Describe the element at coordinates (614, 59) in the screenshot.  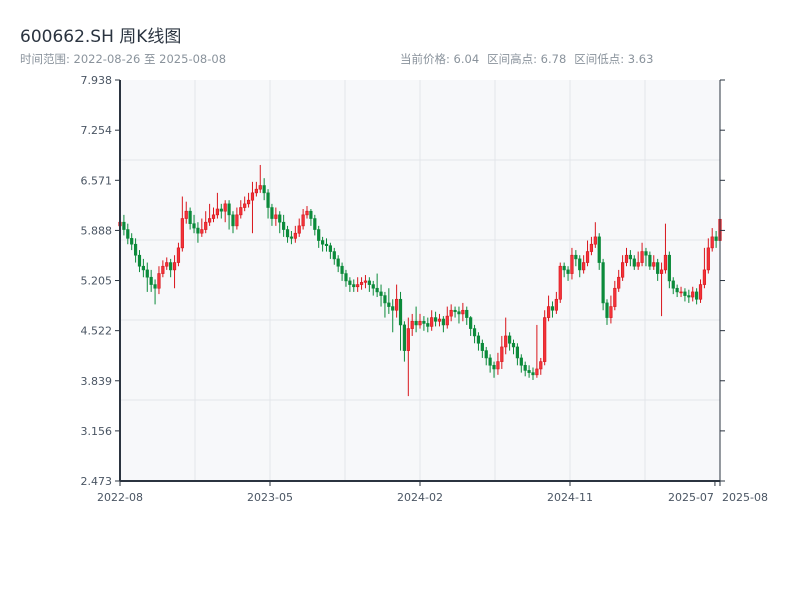
I see `range-low: 区间低点: 3.63` at that location.